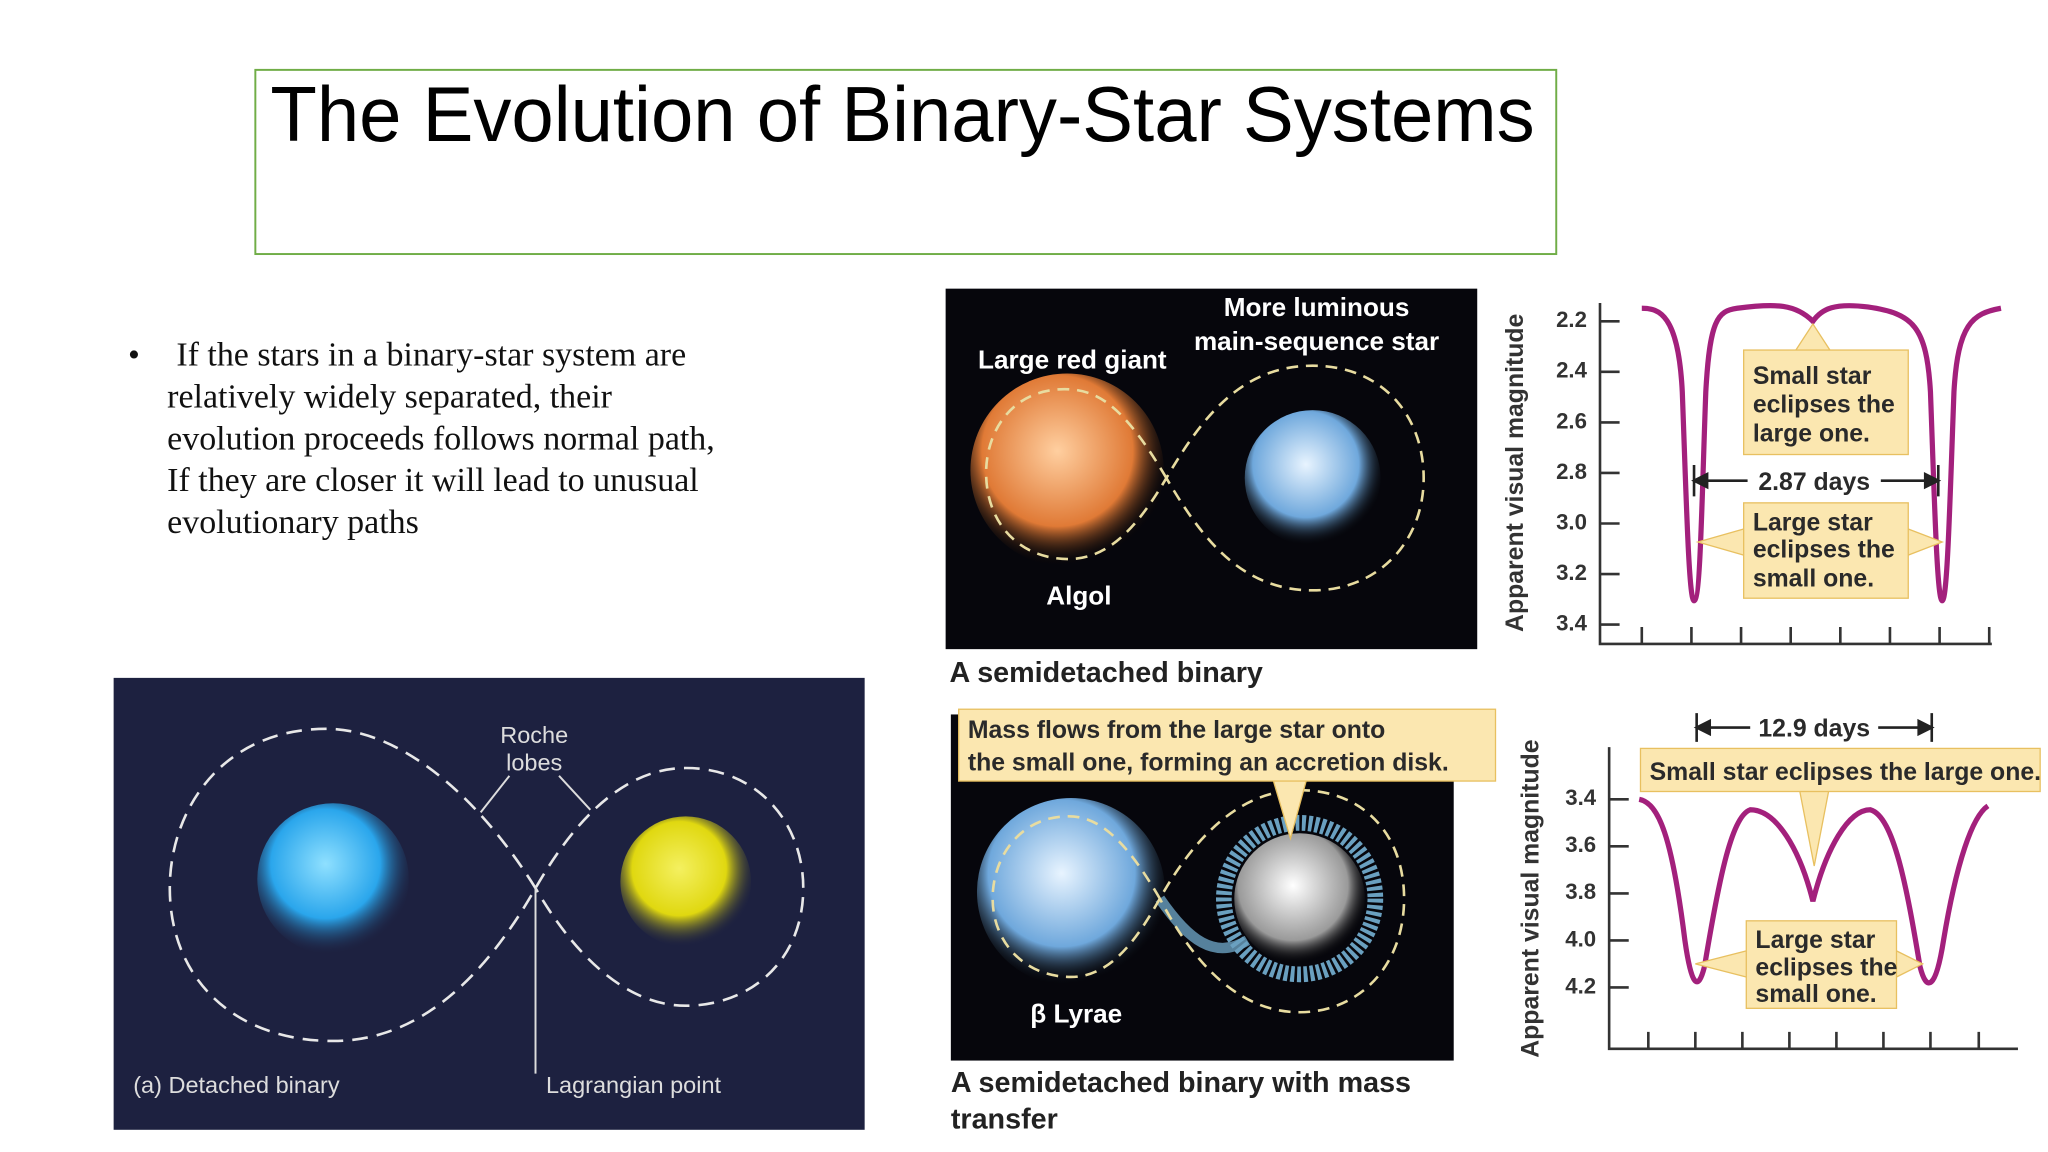  I want to click on callout-text: large one., so click(1811, 433).